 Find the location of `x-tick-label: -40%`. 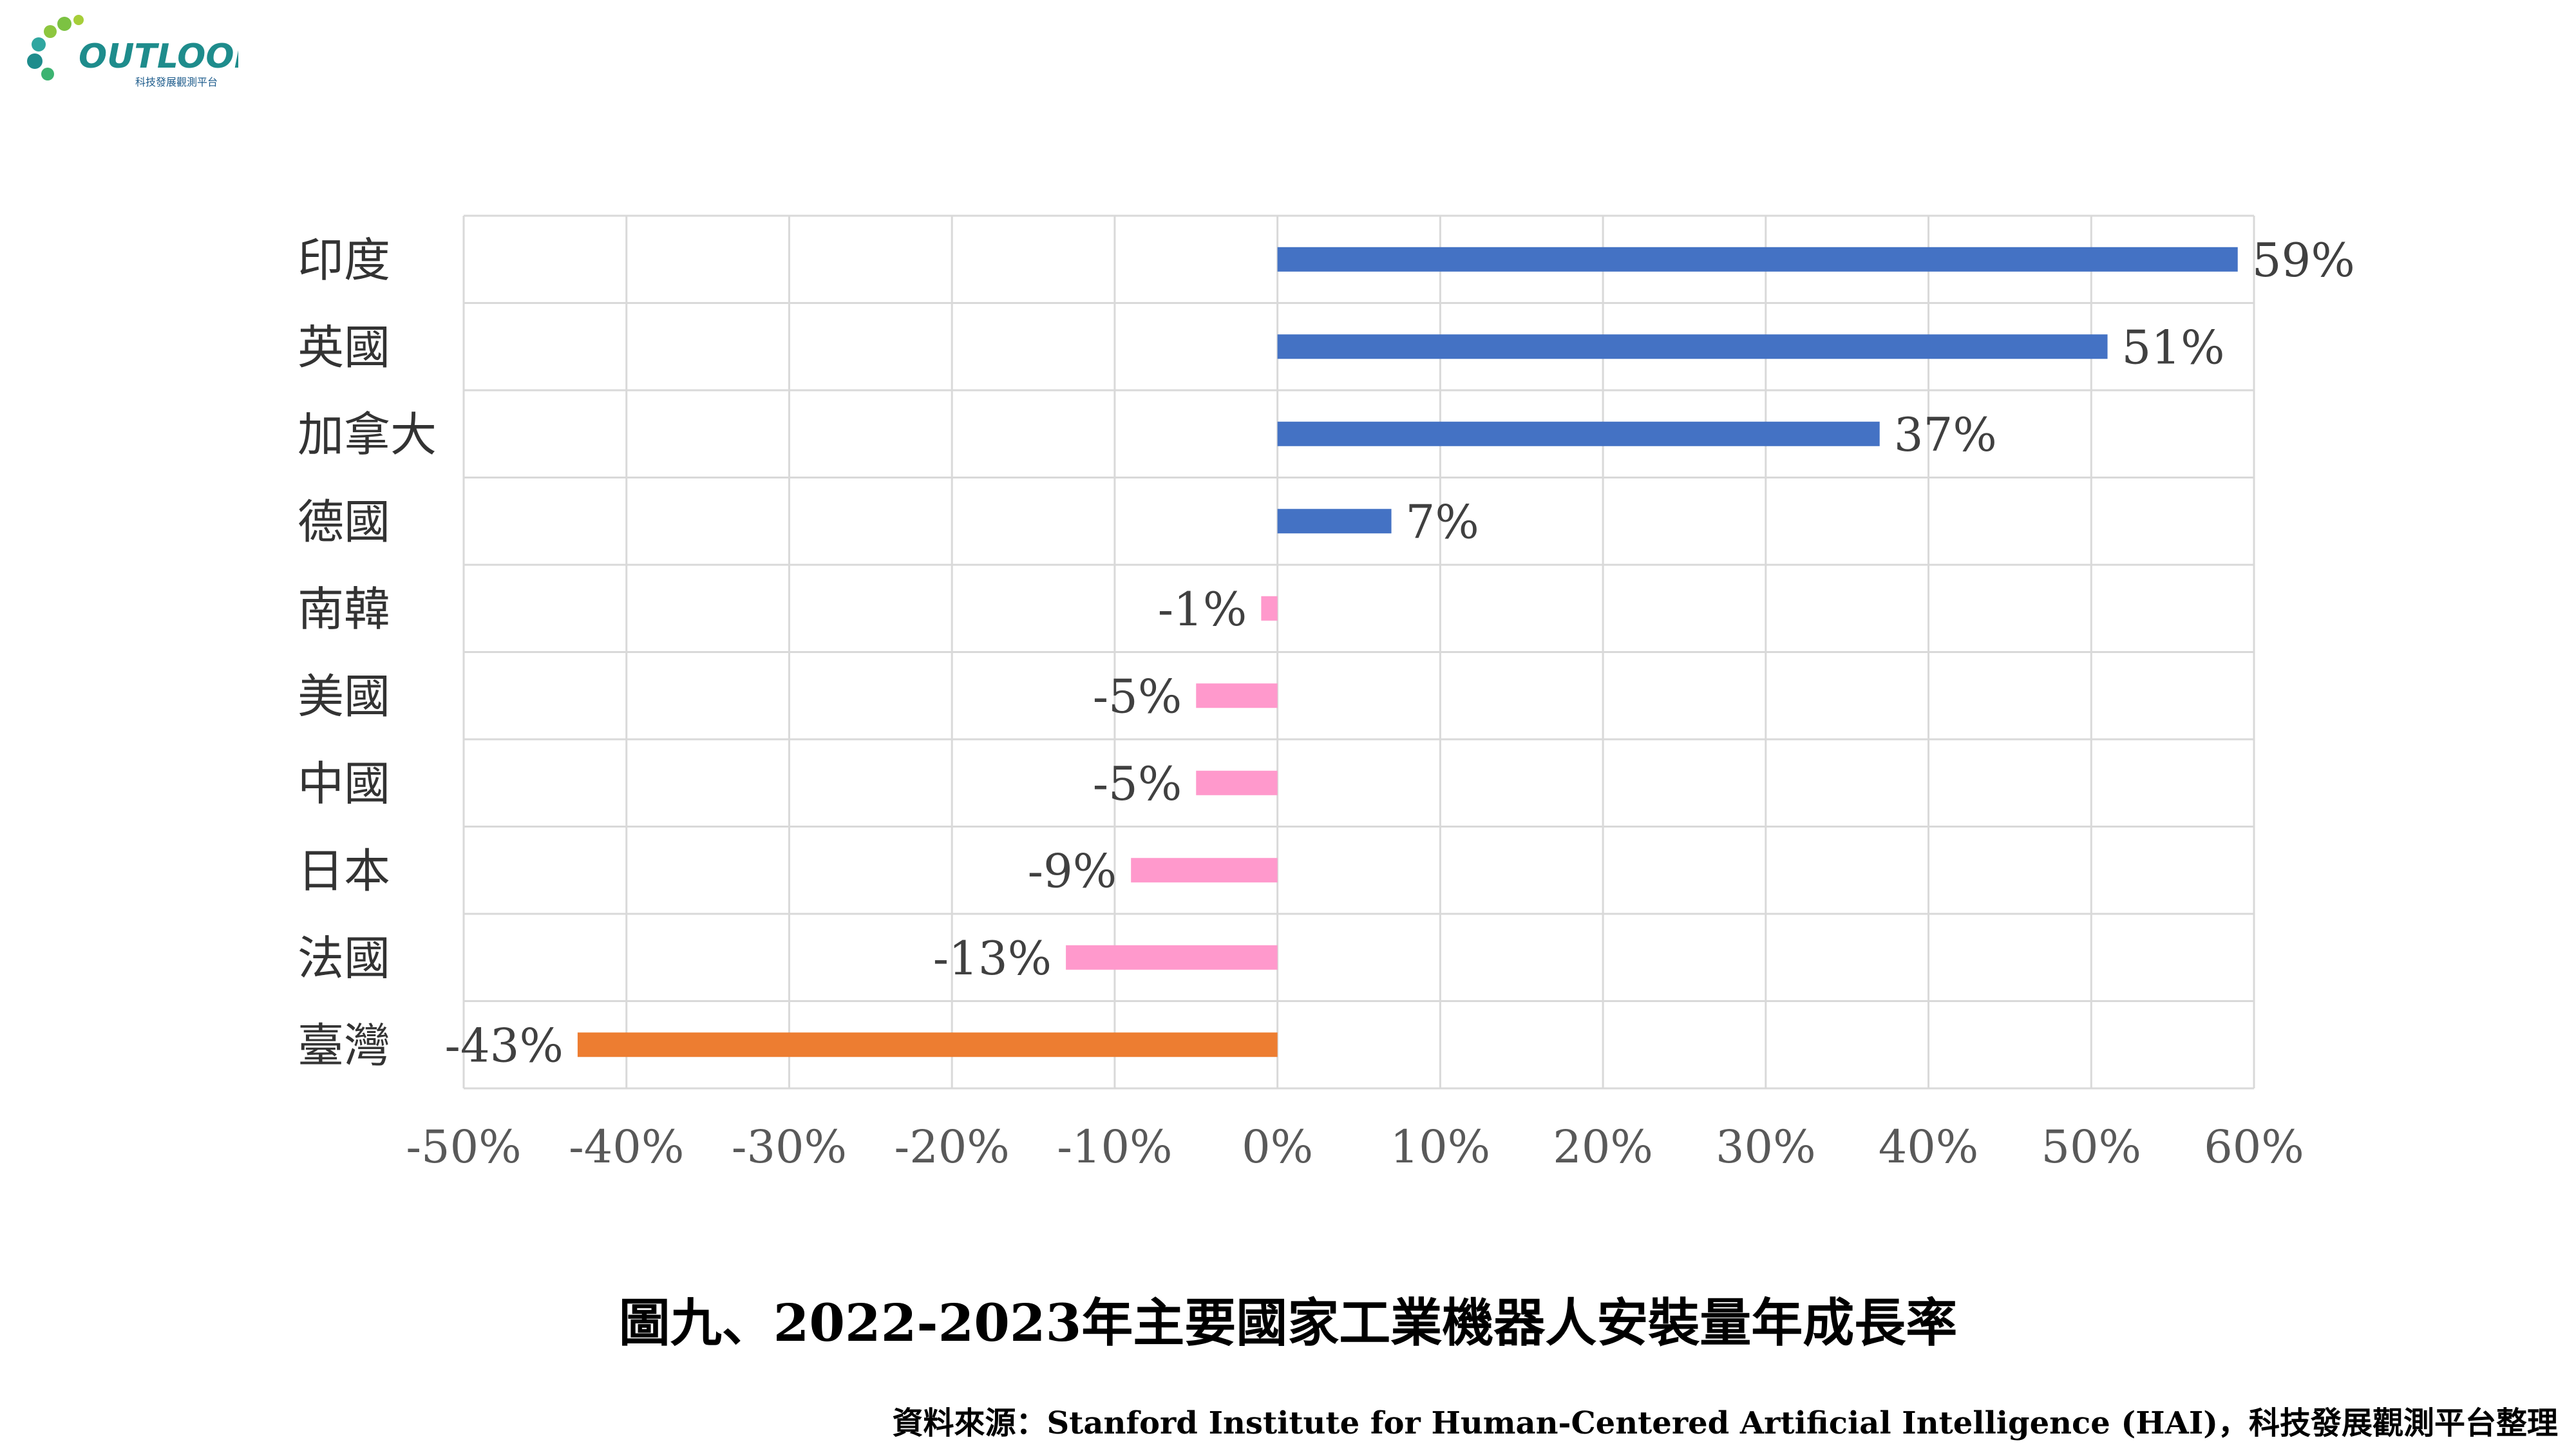

x-tick-label: -40% is located at coordinates (626, 1147).